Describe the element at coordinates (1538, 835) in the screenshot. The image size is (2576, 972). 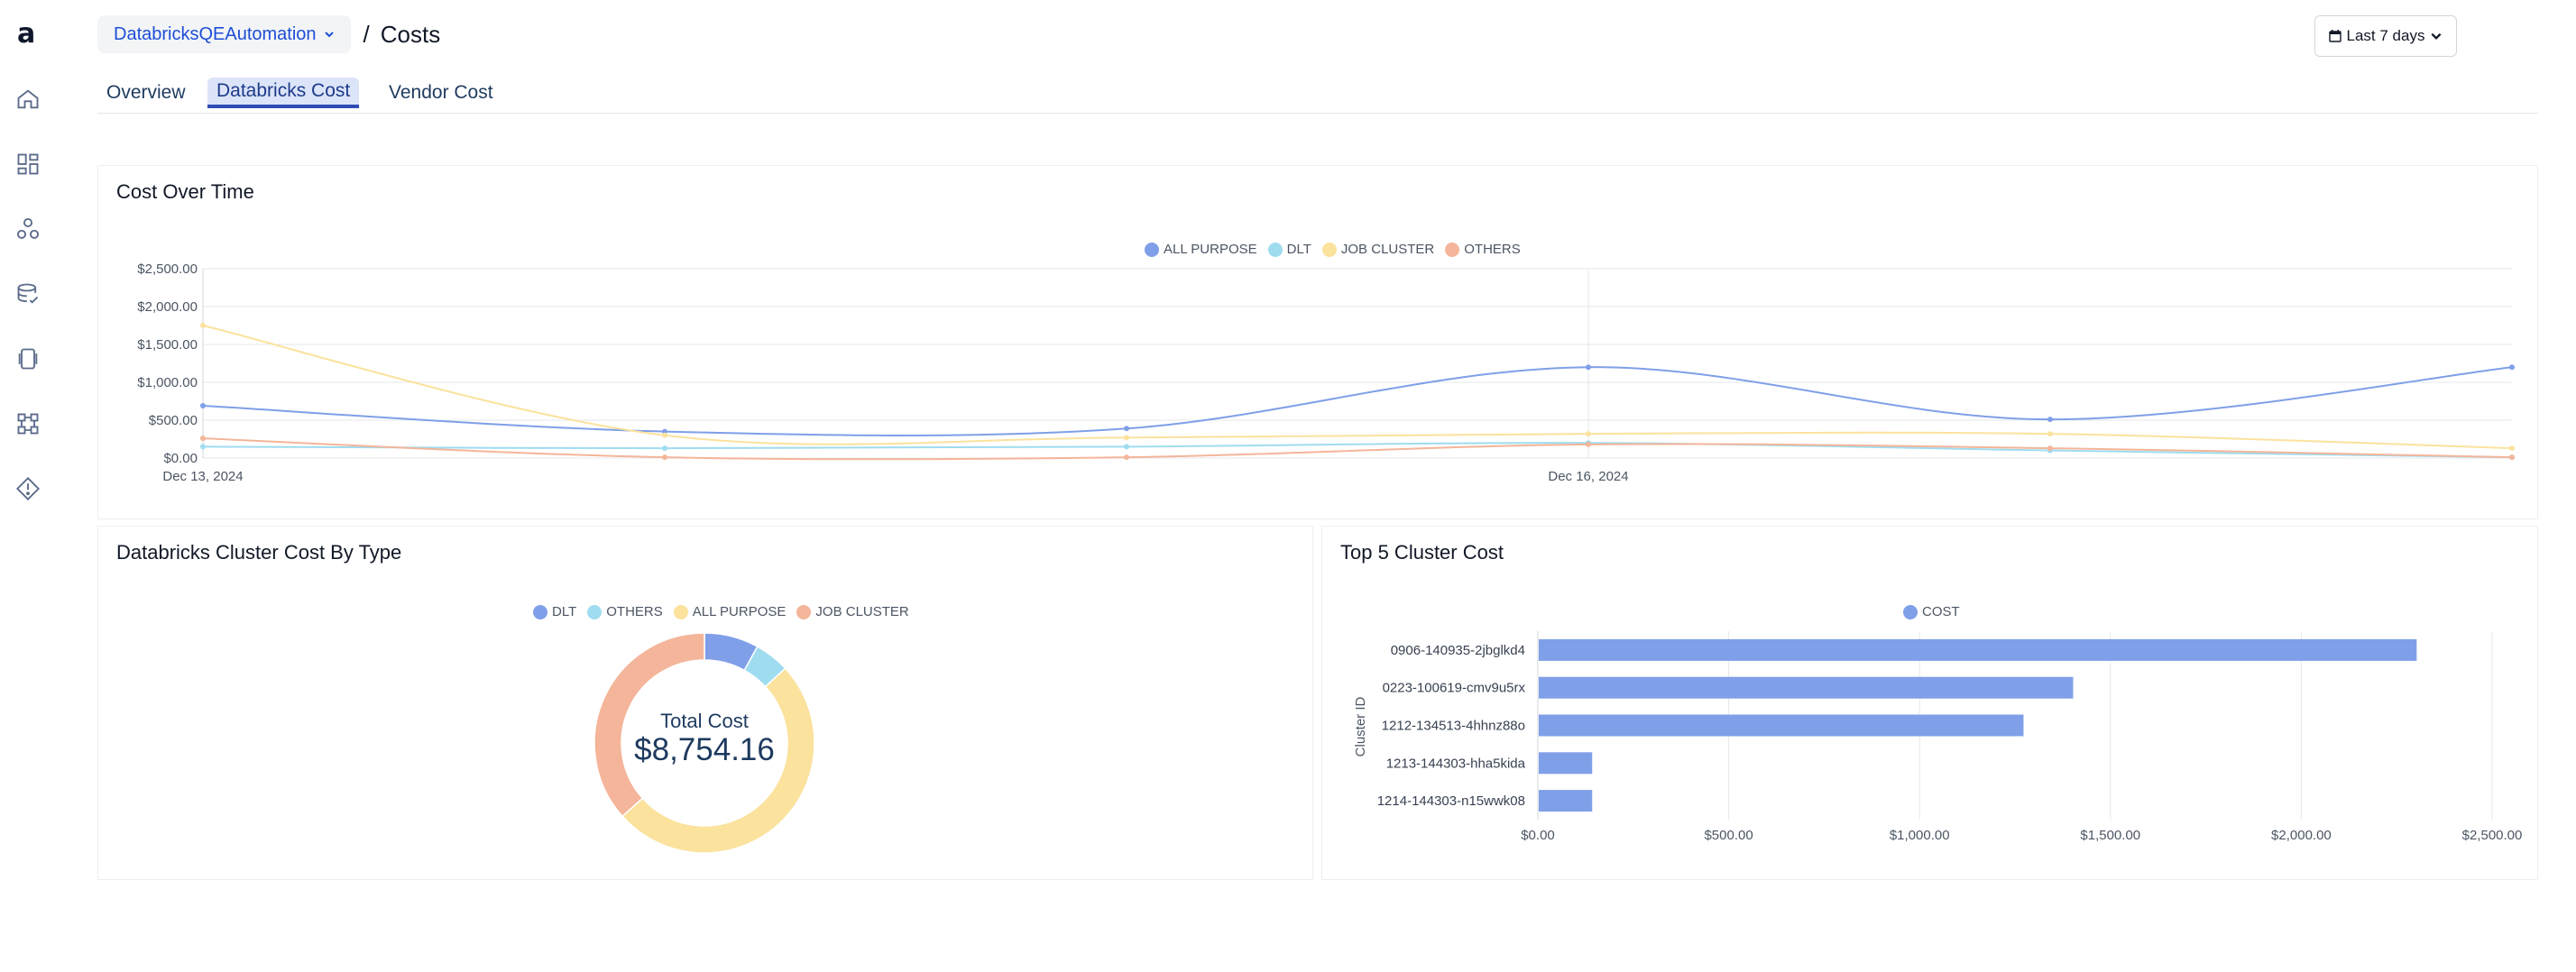
I see `x-tick-label: $0.00` at that location.